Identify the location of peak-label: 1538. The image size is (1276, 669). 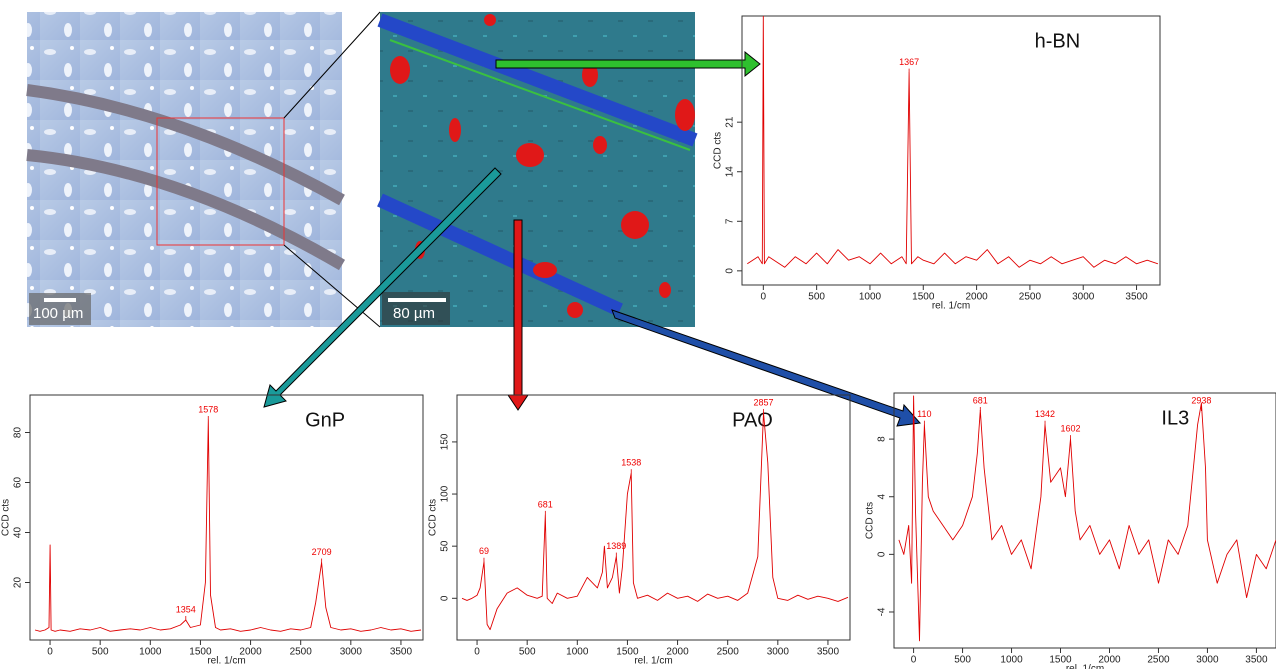
(631, 463).